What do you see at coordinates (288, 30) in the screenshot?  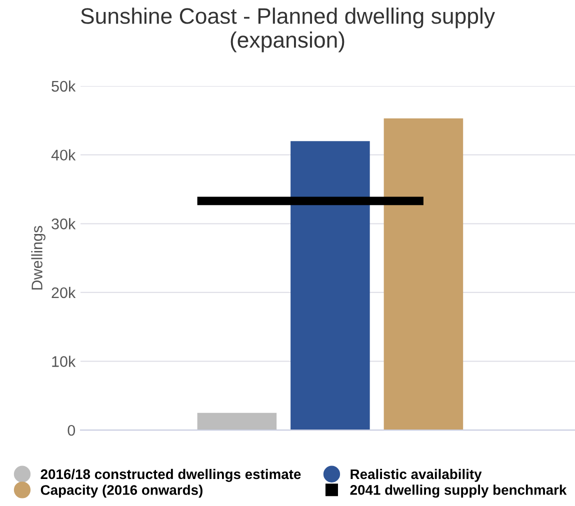 I see `chart-title: Sunshine Coast - Planned dwelling supply (expansion)` at bounding box center [288, 30].